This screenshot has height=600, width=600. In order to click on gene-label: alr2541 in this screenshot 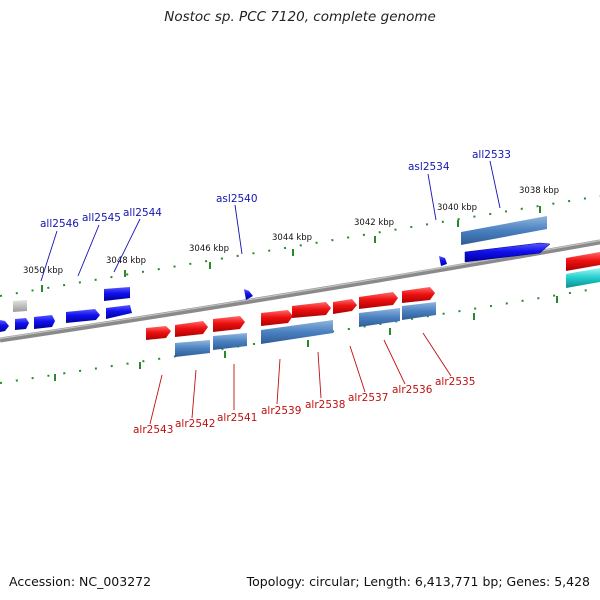, I will do `click(237, 418)`.